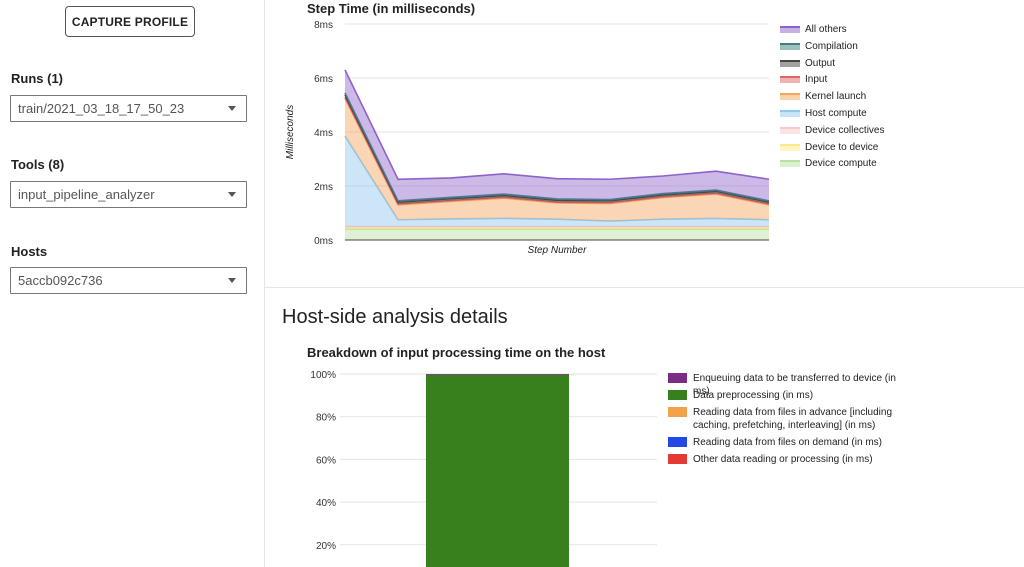 The height and width of the screenshot is (567, 1024). I want to click on y-tick-label: 40%, so click(326, 503).